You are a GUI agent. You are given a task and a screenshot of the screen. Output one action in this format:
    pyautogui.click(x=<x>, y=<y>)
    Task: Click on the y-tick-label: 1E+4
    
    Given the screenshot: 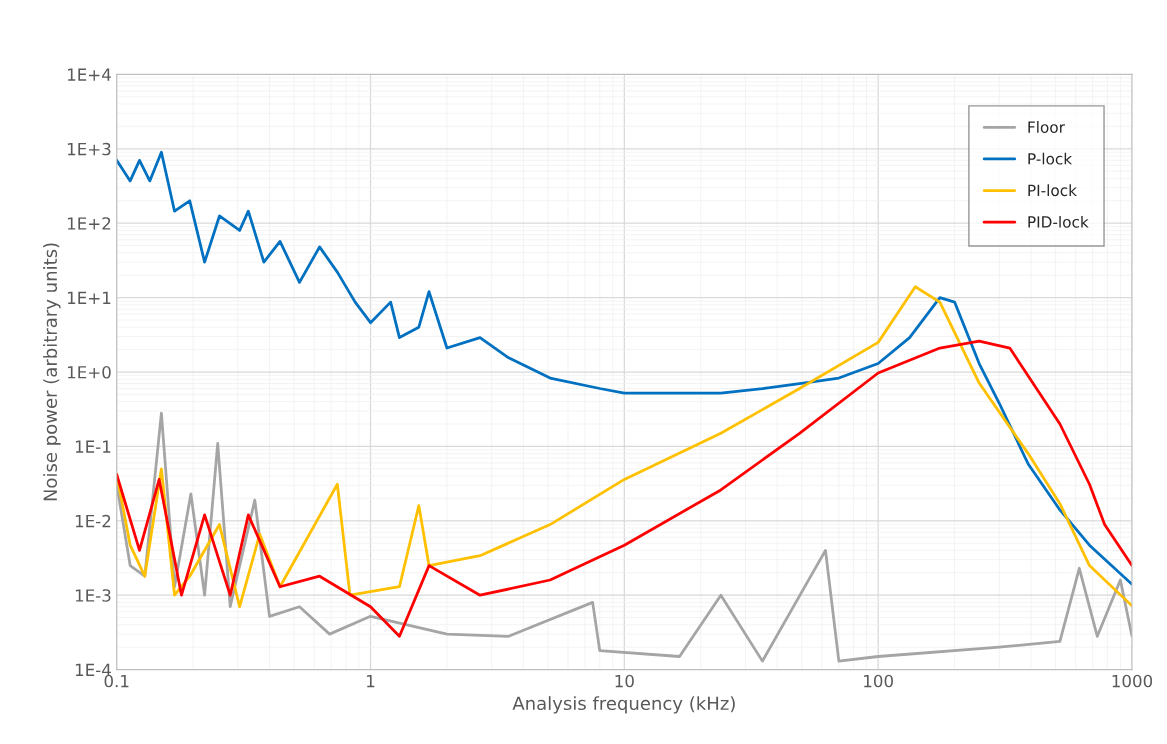 What is the action you would take?
    pyautogui.click(x=89, y=74)
    